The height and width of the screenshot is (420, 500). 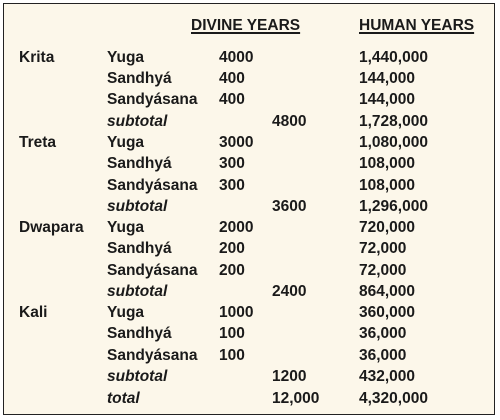 What do you see at coordinates (51, 227) in the screenshot?
I see `era-name: Dwapara` at bounding box center [51, 227].